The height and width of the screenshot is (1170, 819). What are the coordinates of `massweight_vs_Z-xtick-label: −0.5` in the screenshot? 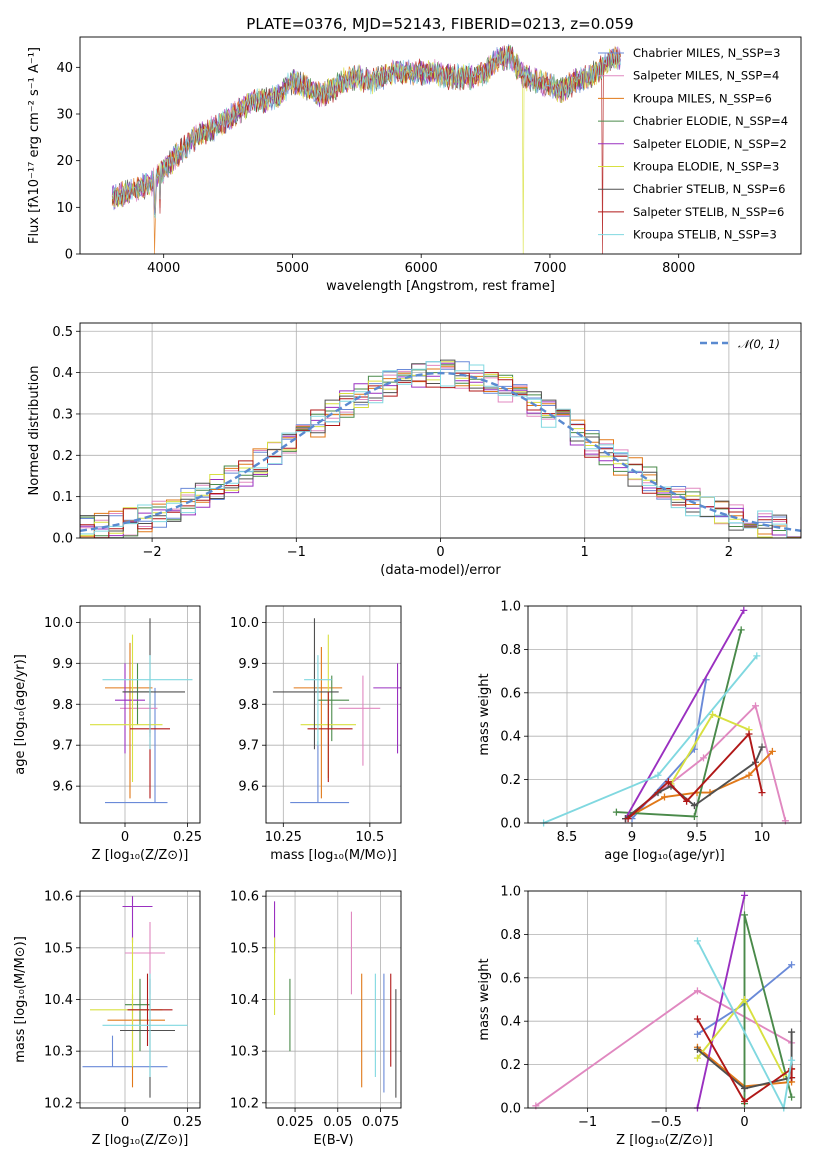 It's located at (666, 1122).